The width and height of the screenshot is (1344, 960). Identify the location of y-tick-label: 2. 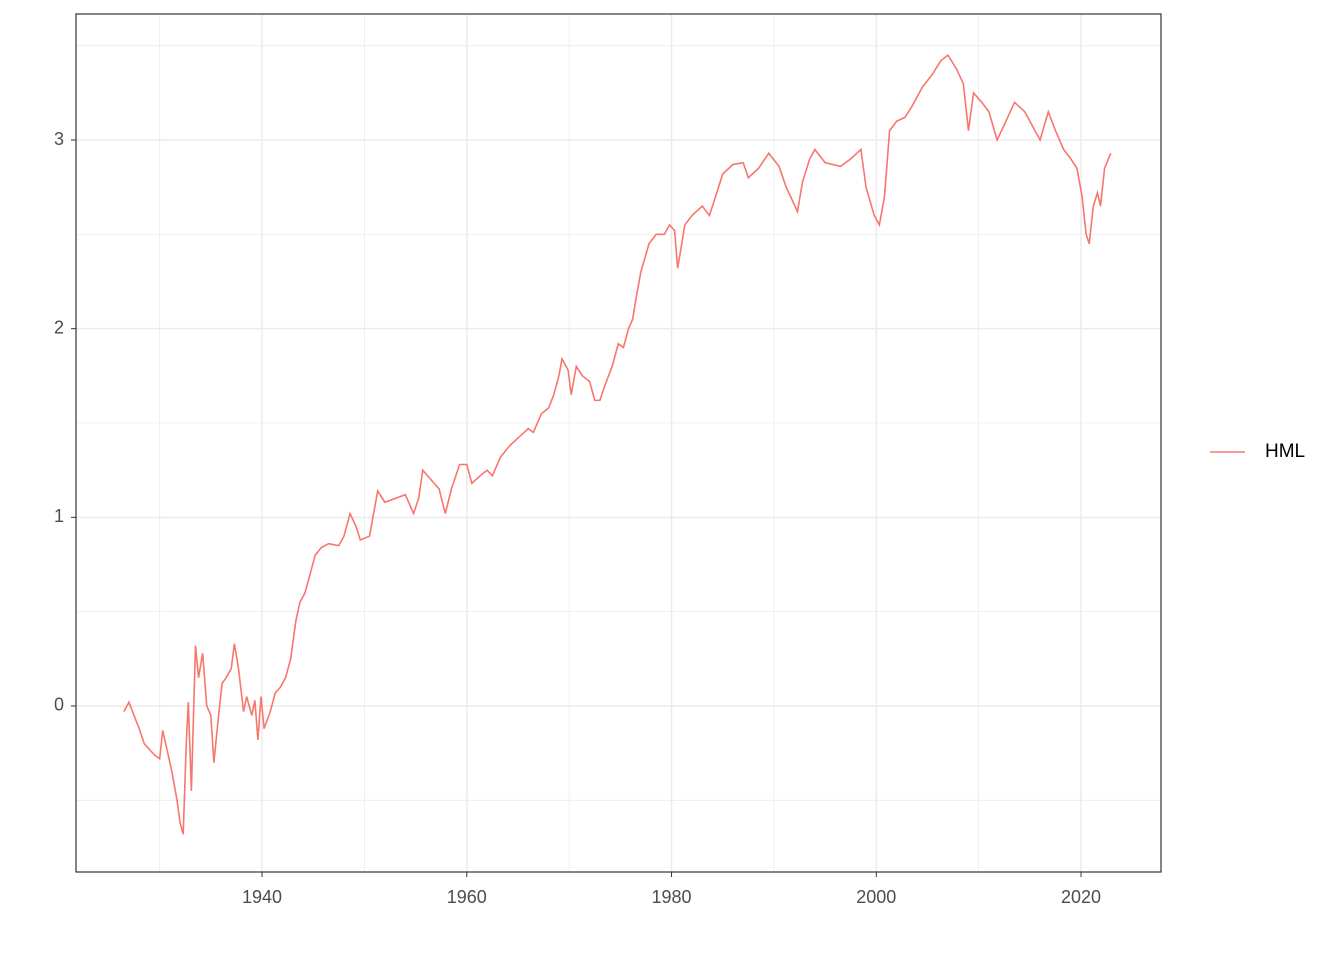
(59, 327).